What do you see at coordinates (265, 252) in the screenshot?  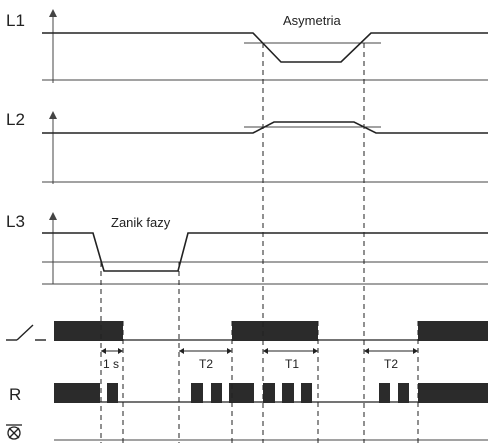 I see `l3-signal` at bounding box center [265, 252].